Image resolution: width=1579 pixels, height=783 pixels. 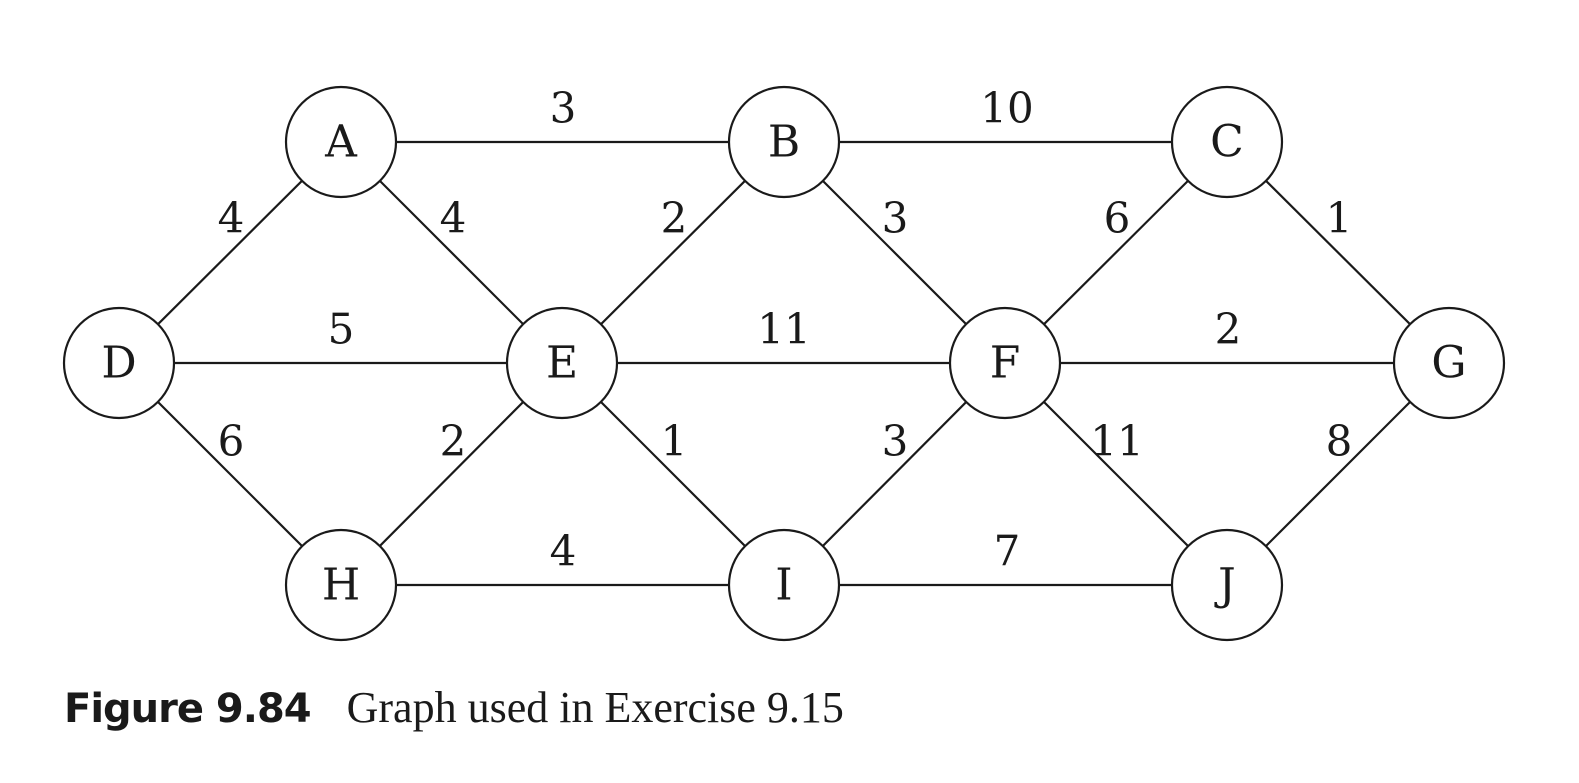 I want to click on edge-weight-f-j: 11, so click(x=1116, y=441).